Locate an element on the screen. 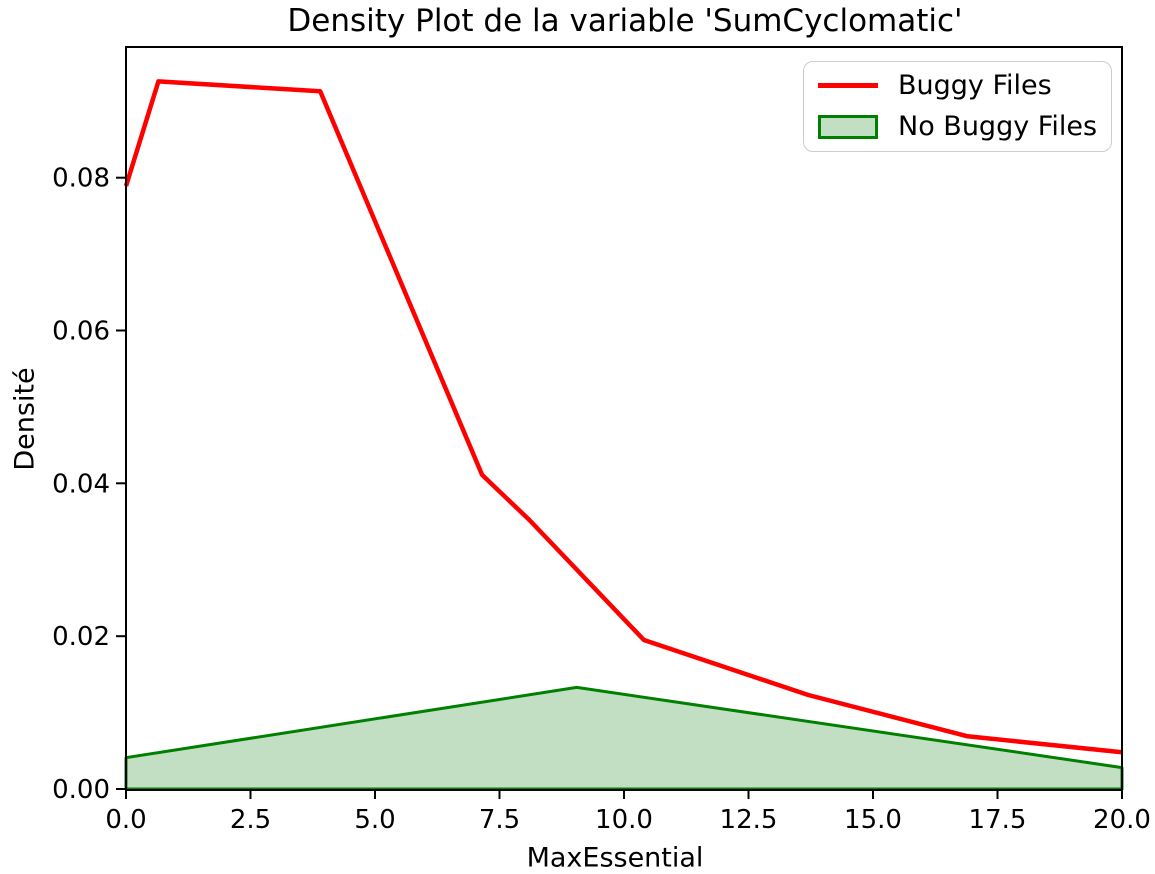  legend-entry-buggy-files: Buggy Files is located at coordinates (958, 86).